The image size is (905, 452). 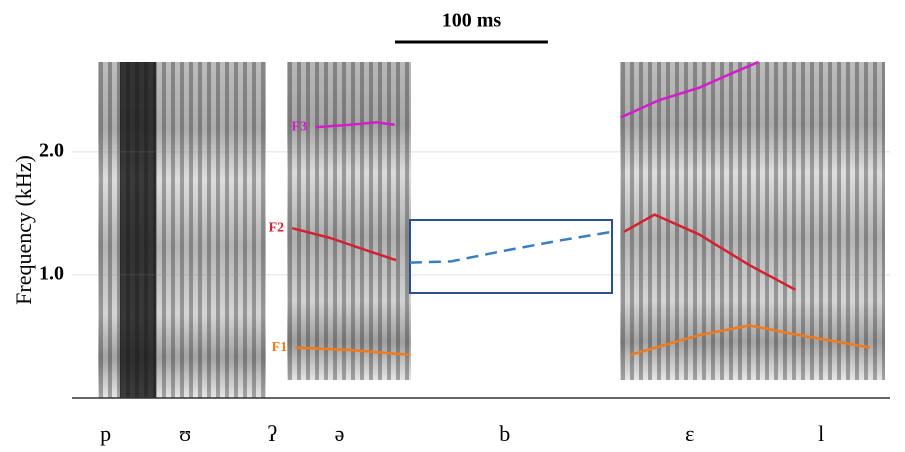 What do you see at coordinates (51, 150) in the screenshot?
I see `y-tick-label: 2.0` at bounding box center [51, 150].